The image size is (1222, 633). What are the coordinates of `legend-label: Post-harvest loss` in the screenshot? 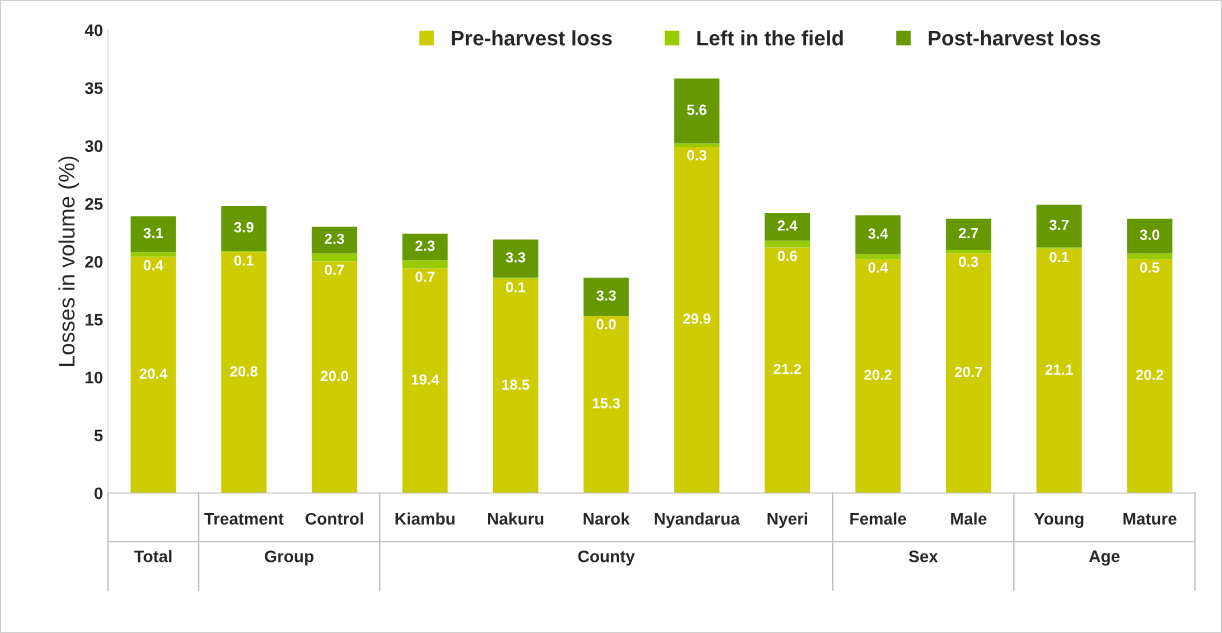 It's located at (1014, 38).